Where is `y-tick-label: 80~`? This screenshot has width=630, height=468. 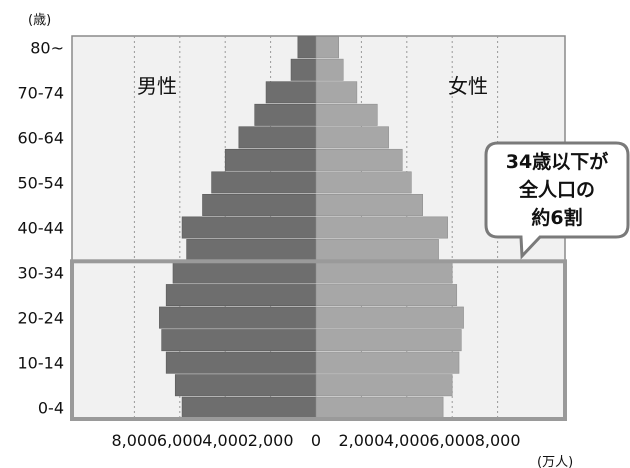 y-tick-label: 80~ is located at coordinates (47, 47).